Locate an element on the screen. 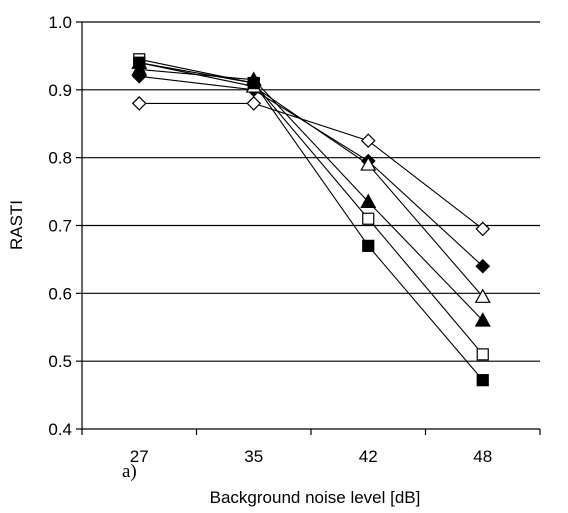 The image size is (568, 513). y-tick-label: 0.8 is located at coordinates (60, 158).